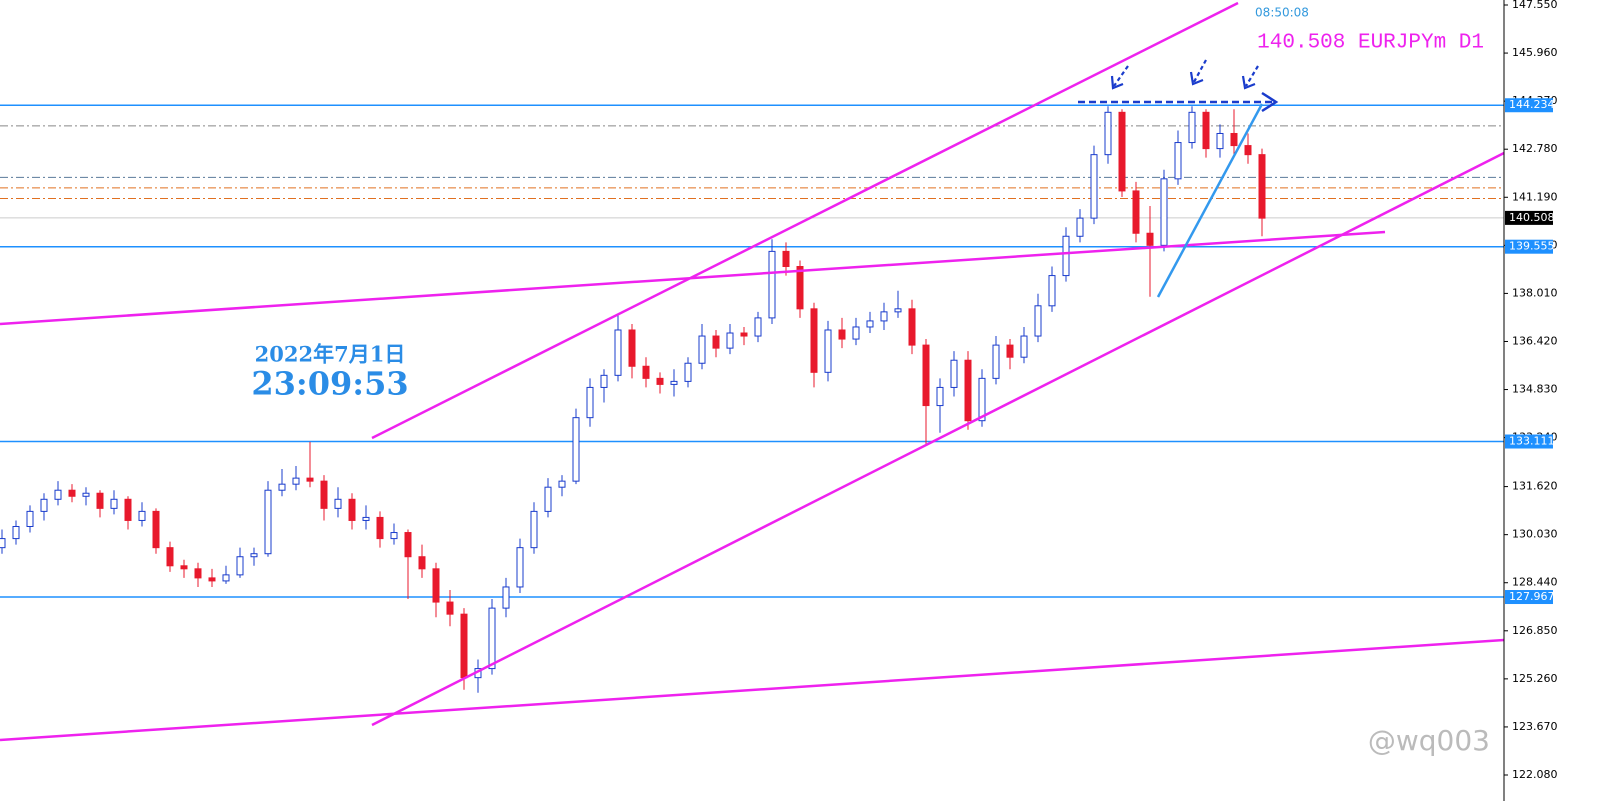 The width and height of the screenshot is (1598, 801). Describe the element at coordinates (329, 384) in the screenshot. I see `annotation-time: 23:09:53` at that location.